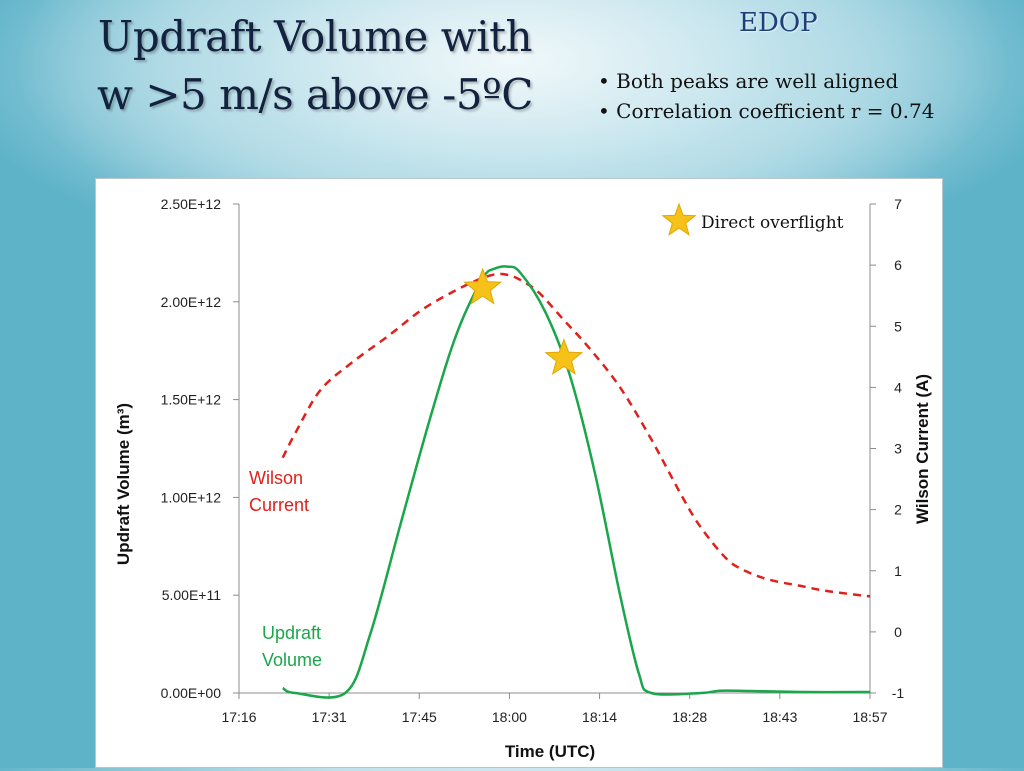  What do you see at coordinates (191, 302) in the screenshot?
I see `y-left-tick-label: 2.00E+12` at bounding box center [191, 302].